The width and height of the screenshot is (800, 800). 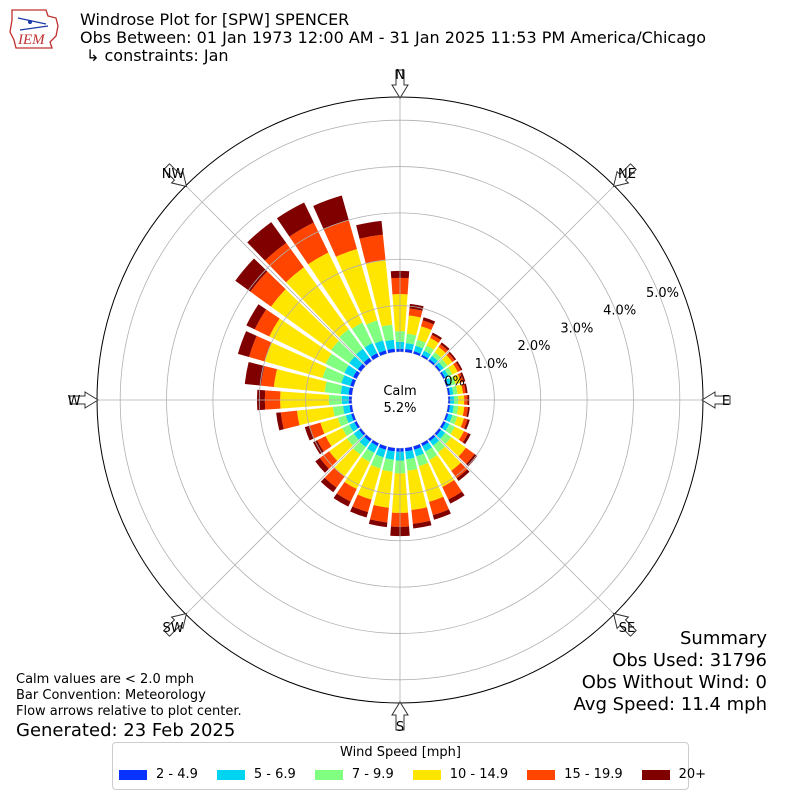 I want to click on calm-label: Calm, so click(x=399, y=391).